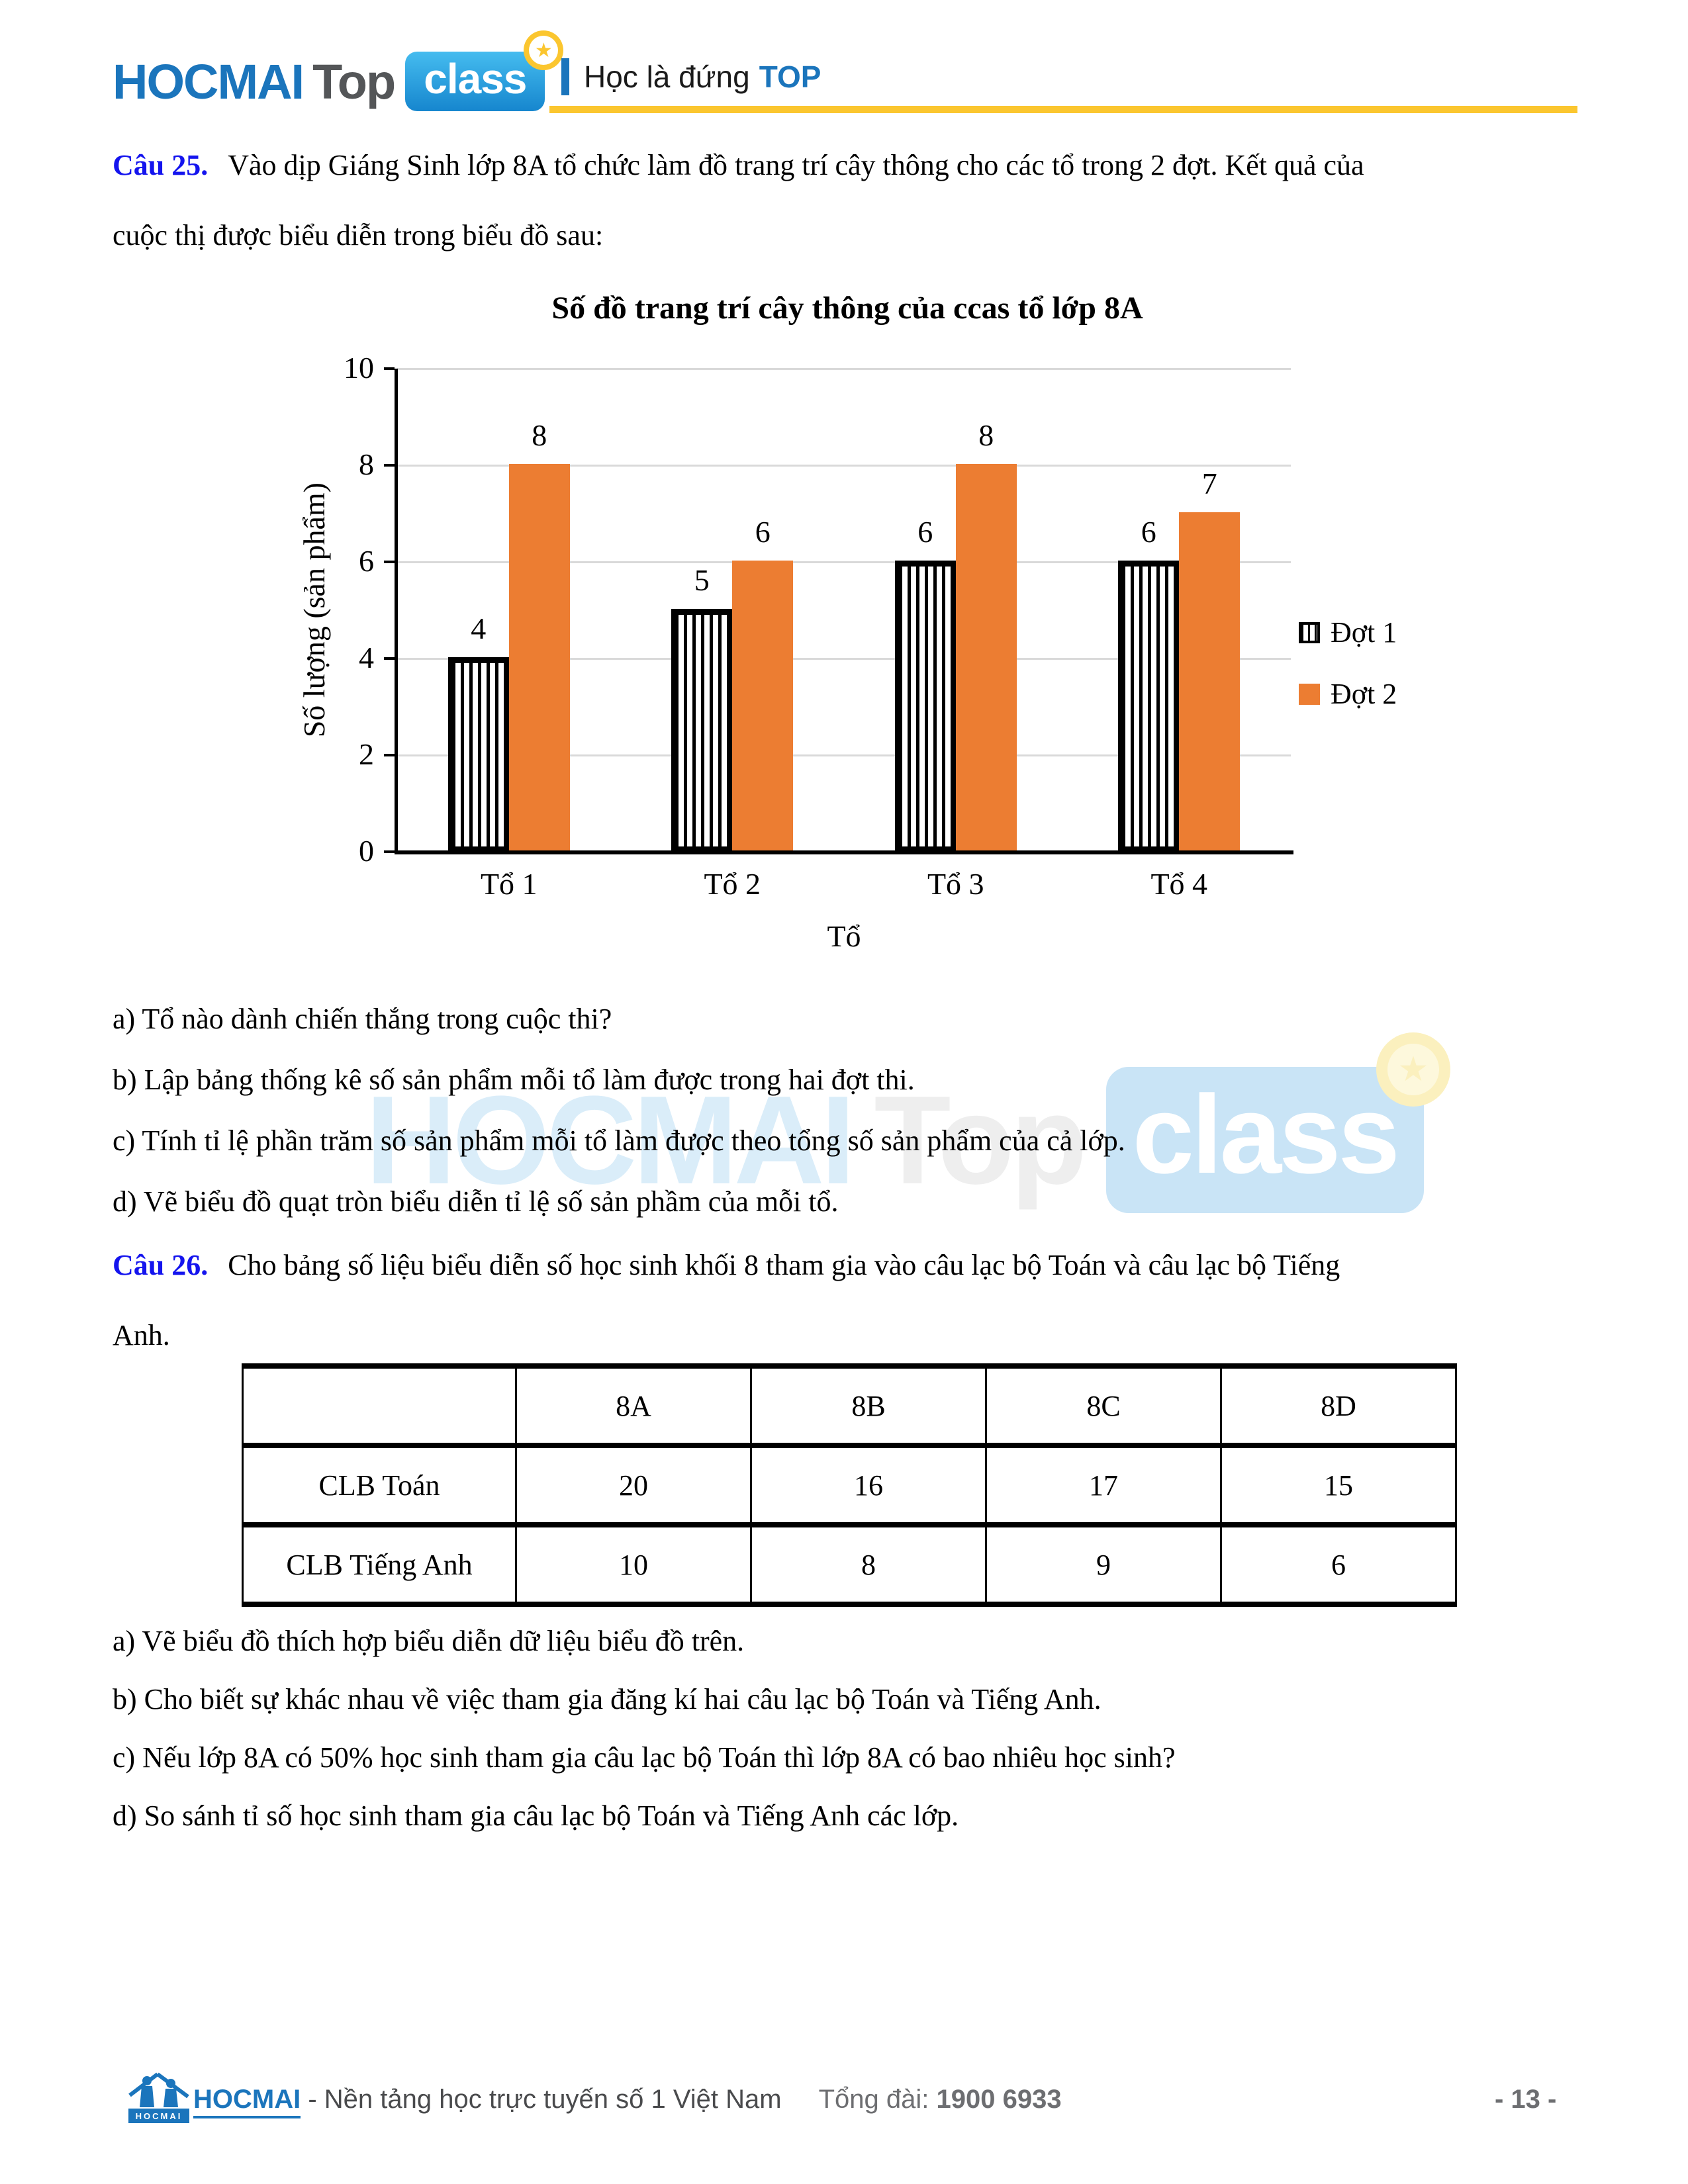  What do you see at coordinates (667, 77) in the screenshot?
I see `slogan-text: Học là đứng` at bounding box center [667, 77].